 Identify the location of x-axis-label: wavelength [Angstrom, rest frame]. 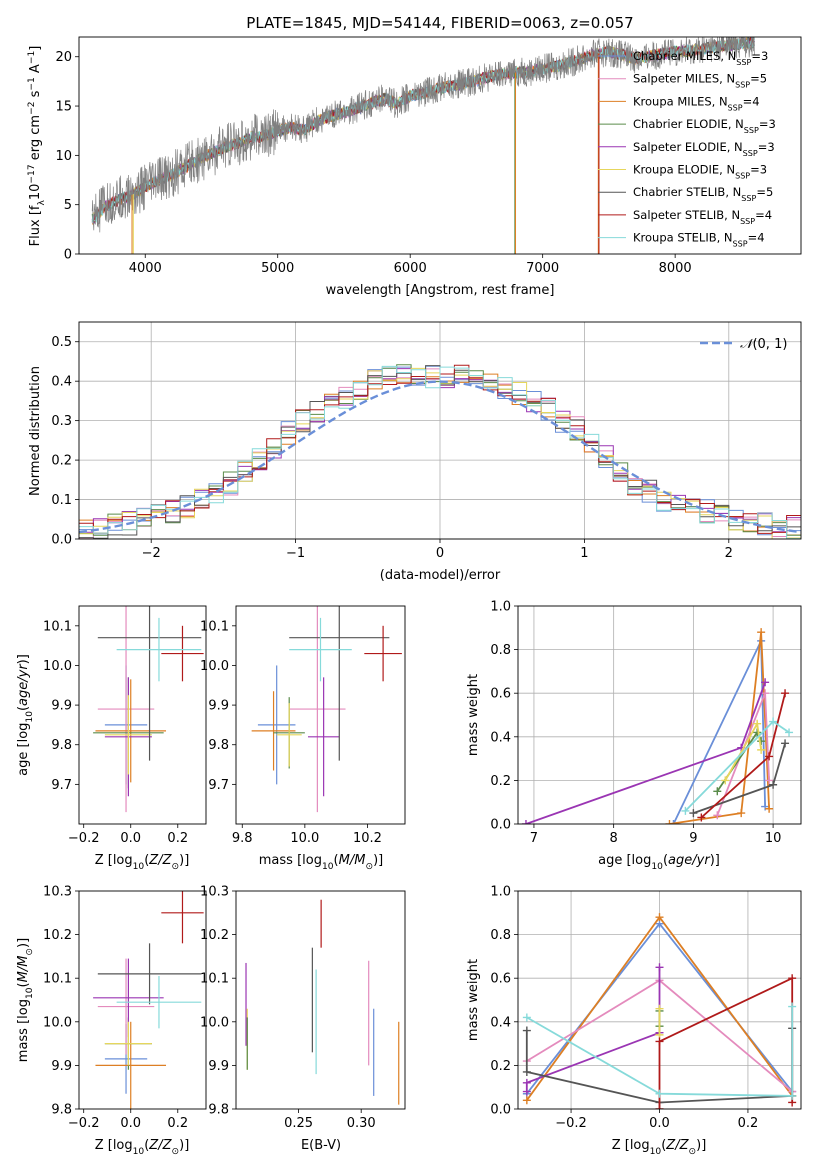
(440, 290).